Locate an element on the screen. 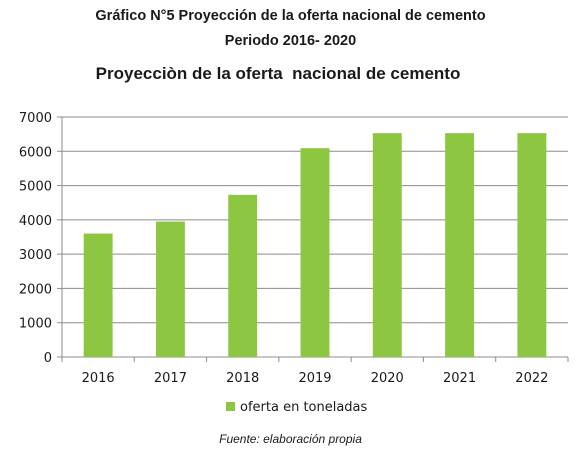 The width and height of the screenshot is (581, 457). bar-2016 is located at coordinates (98, 295).